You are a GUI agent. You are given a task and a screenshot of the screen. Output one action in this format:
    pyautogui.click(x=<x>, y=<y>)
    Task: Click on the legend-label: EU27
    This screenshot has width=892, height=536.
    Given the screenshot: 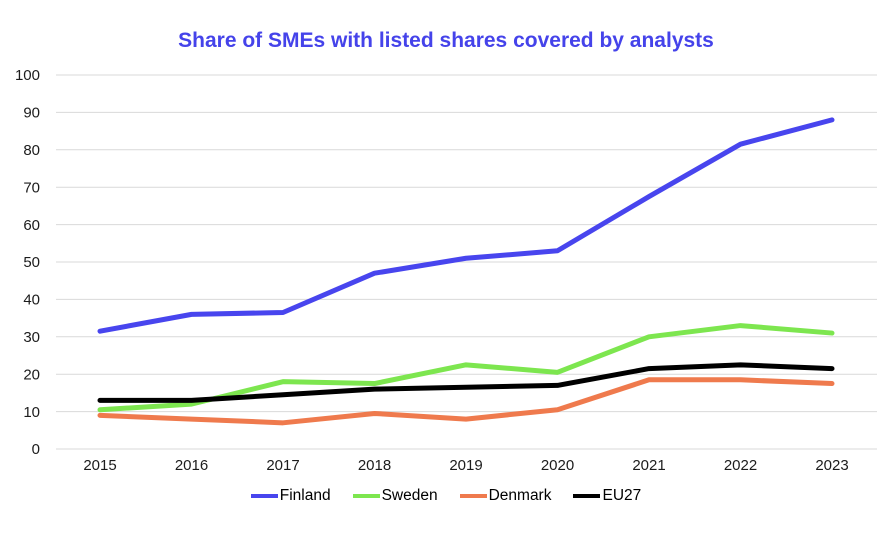 What is the action you would take?
    pyautogui.click(x=622, y=495)
    